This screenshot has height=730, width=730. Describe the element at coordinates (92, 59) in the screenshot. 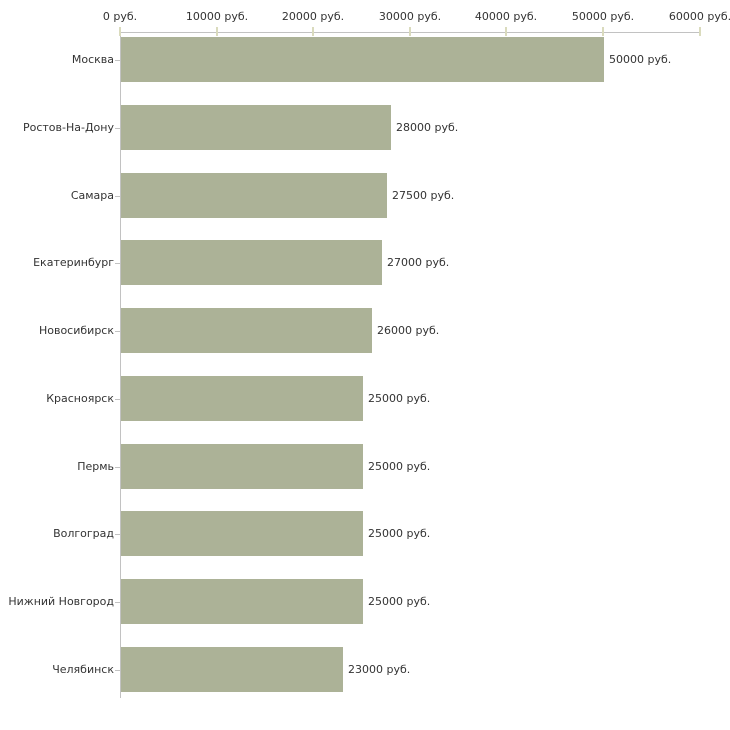

I see `category-label: Москва` at that location.